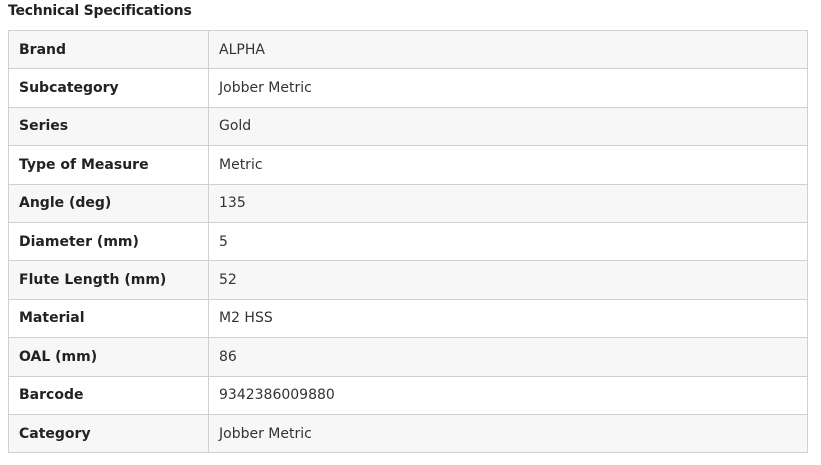 The width and height of the screenshot is (821, 465). What do you see at coordinates (508, 357) in the screenshot?
I see `spec-value: 86` at bounding box center [508, 357].